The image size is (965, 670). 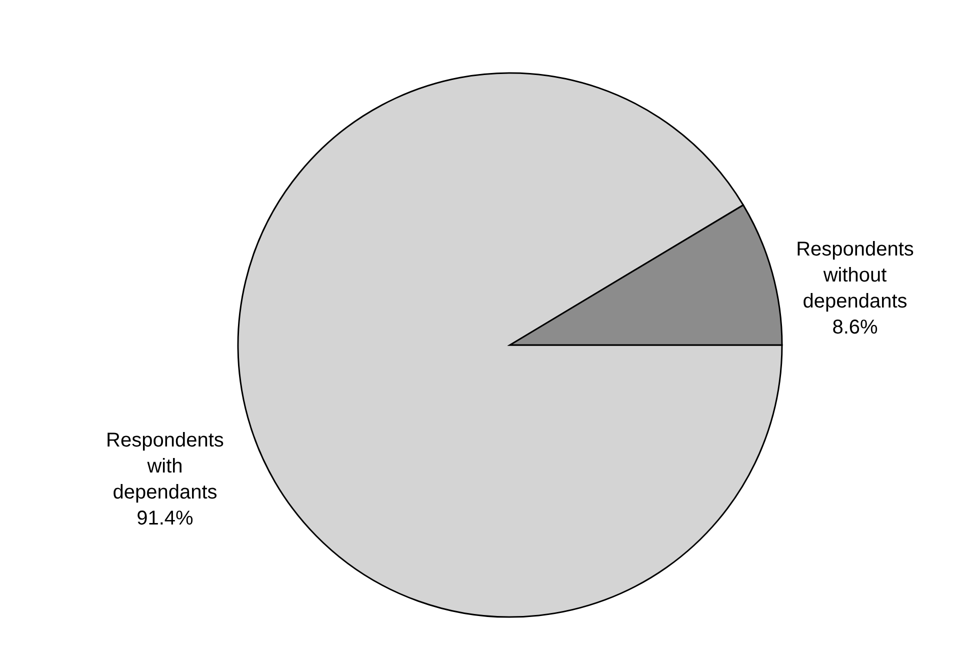 I want to click on slice-label: Respondents without dependants, so click(x=855, y=275).